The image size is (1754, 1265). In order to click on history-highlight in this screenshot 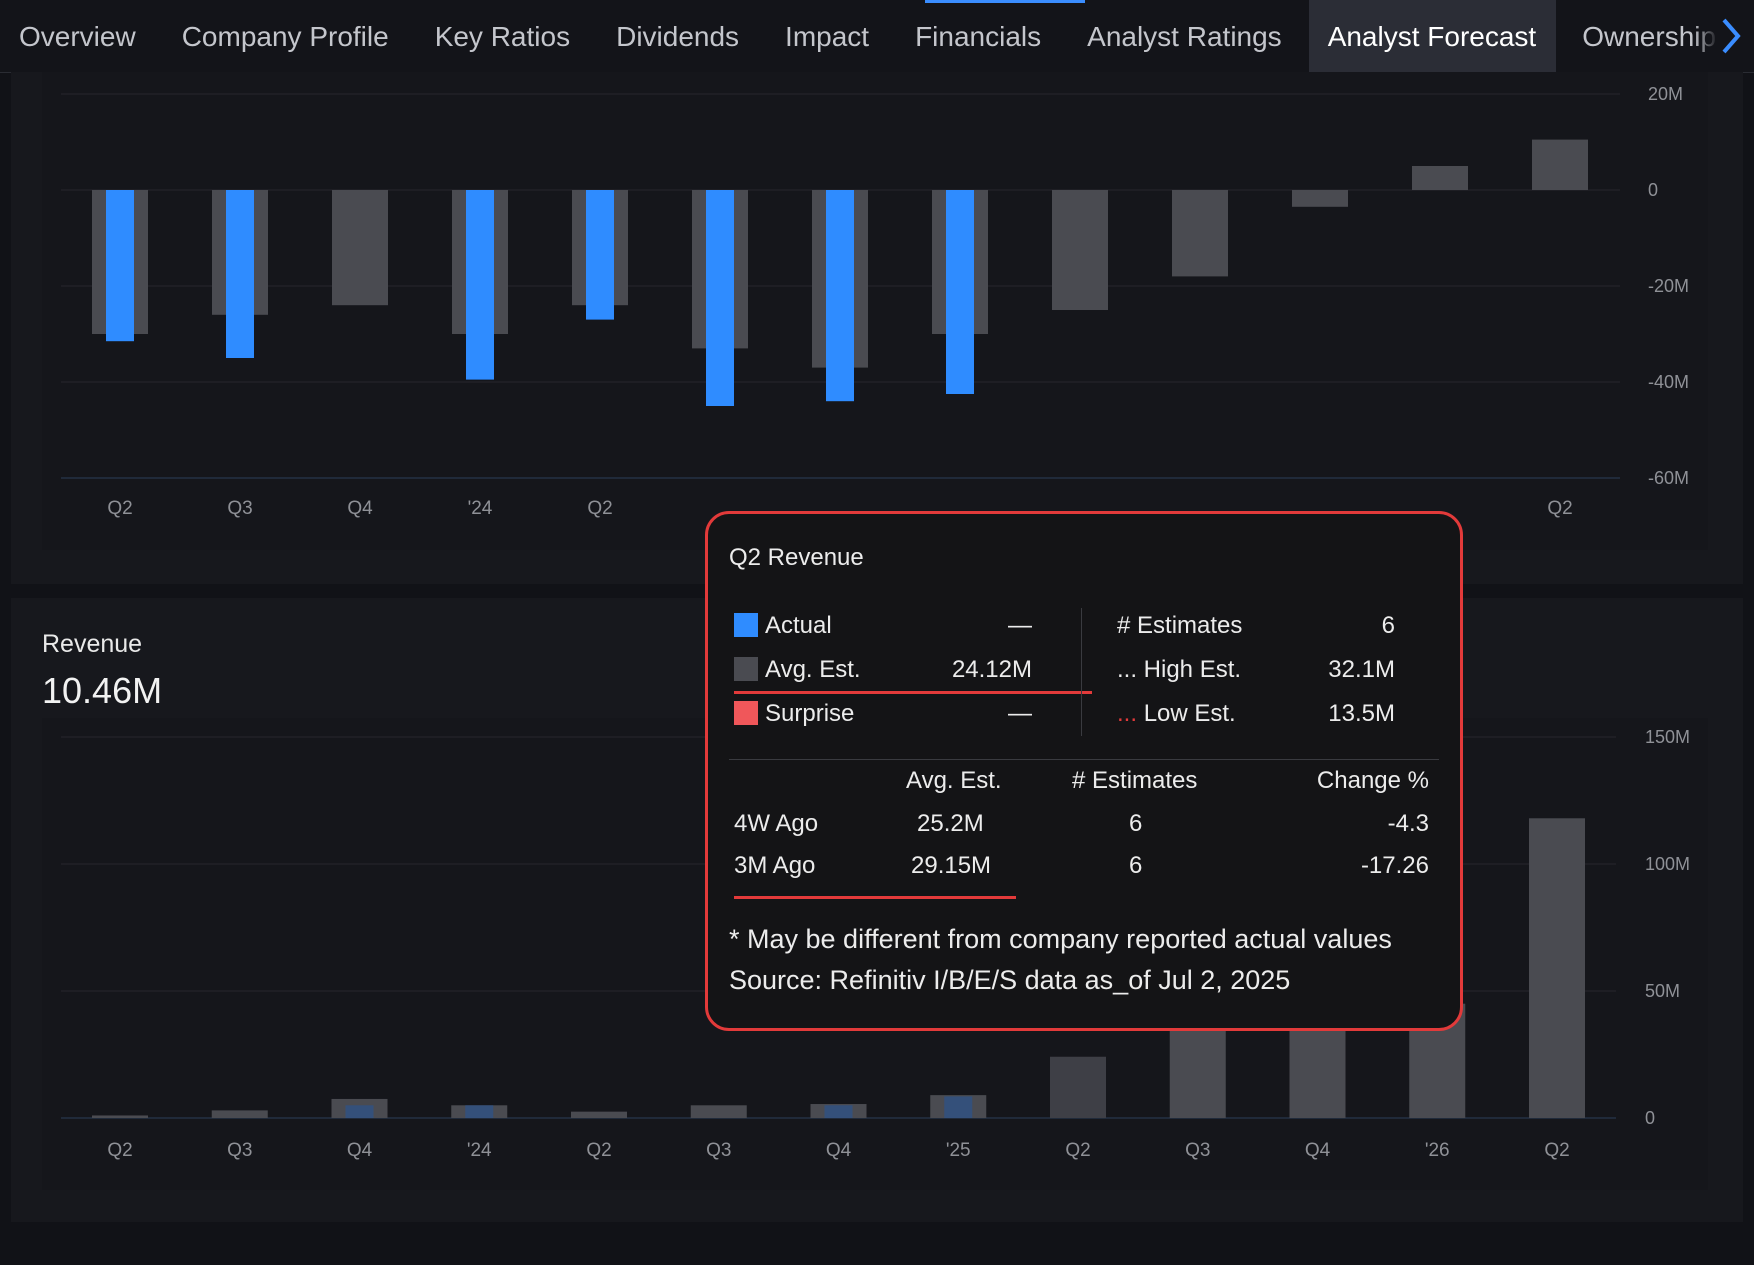, I will do `click(875, 897)`.